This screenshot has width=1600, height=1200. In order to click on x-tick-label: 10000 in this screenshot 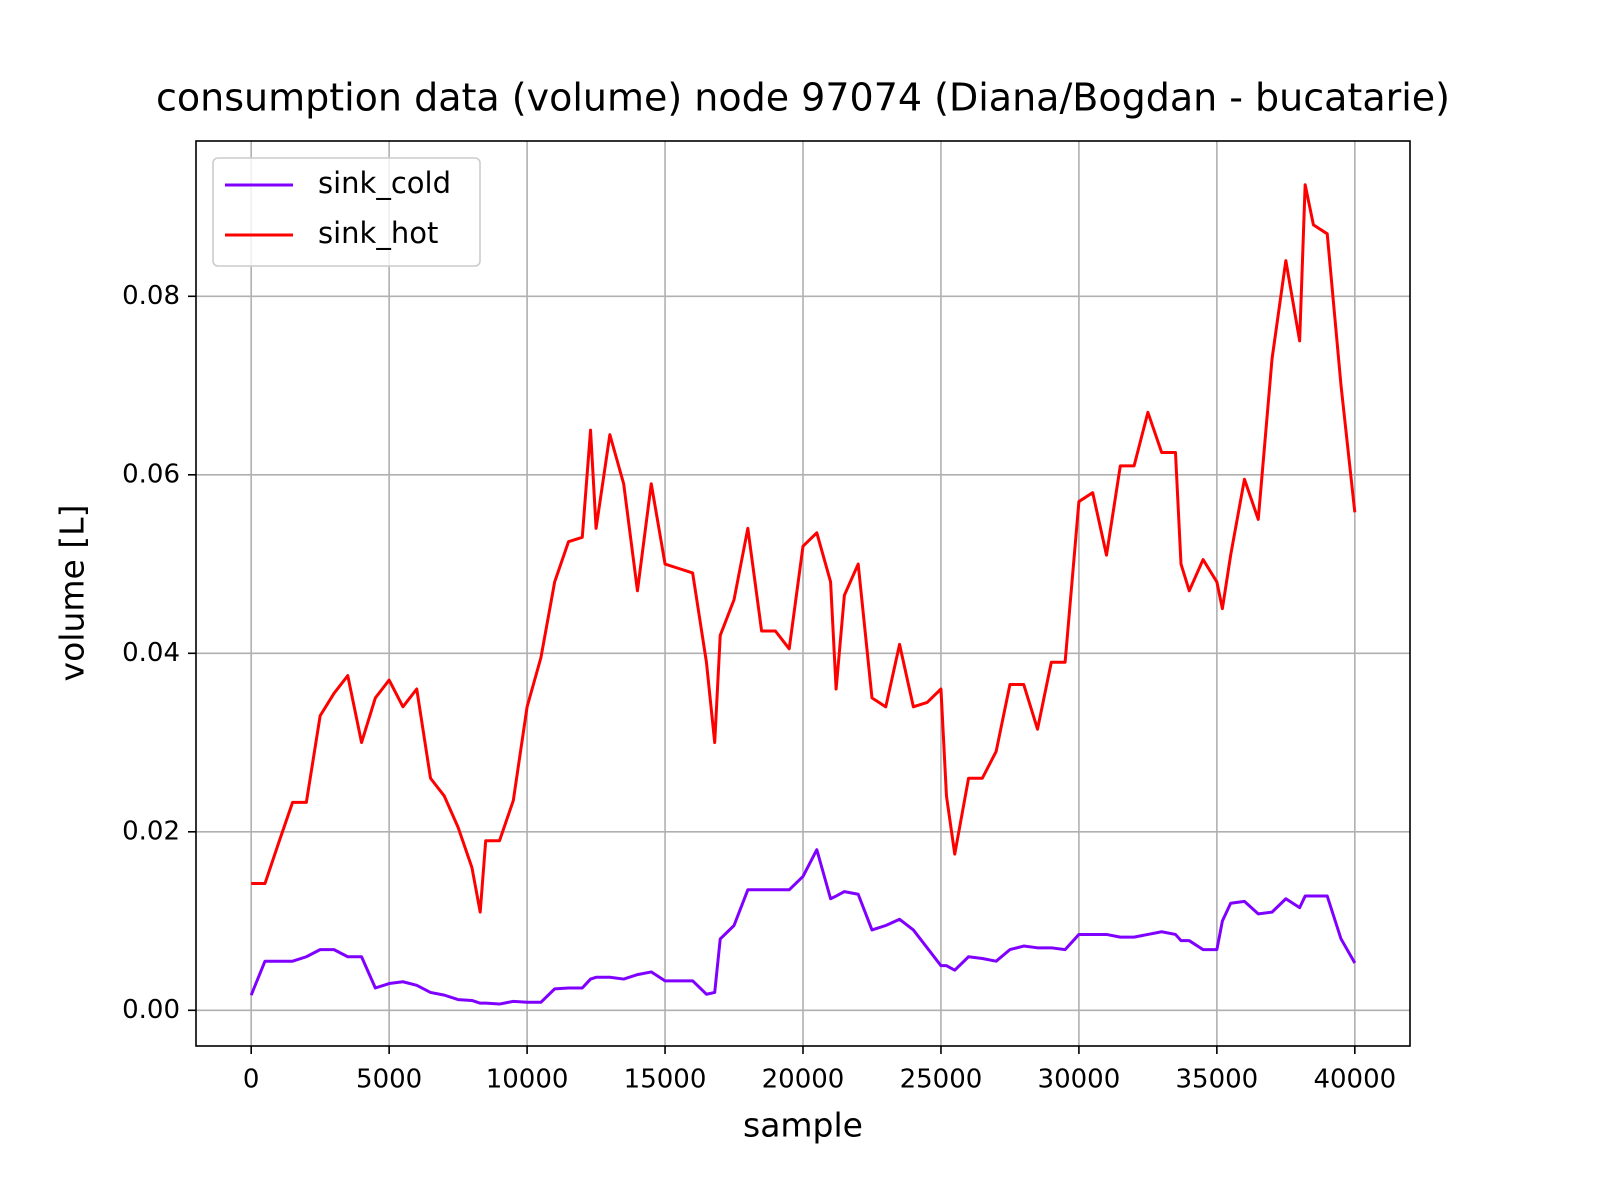, I will do `click(527, 1080)`.